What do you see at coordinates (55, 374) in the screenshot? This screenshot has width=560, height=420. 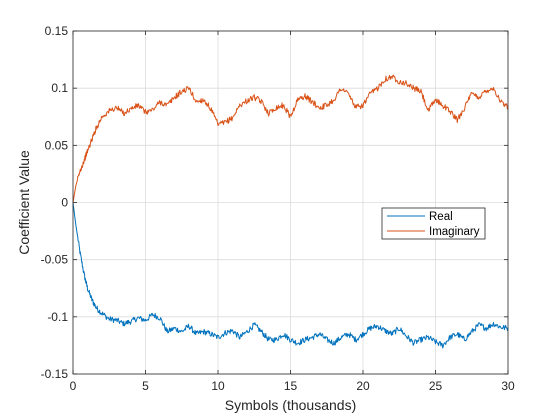 I see `y-tick-label: -0.15` at bounding box center [55, 374].